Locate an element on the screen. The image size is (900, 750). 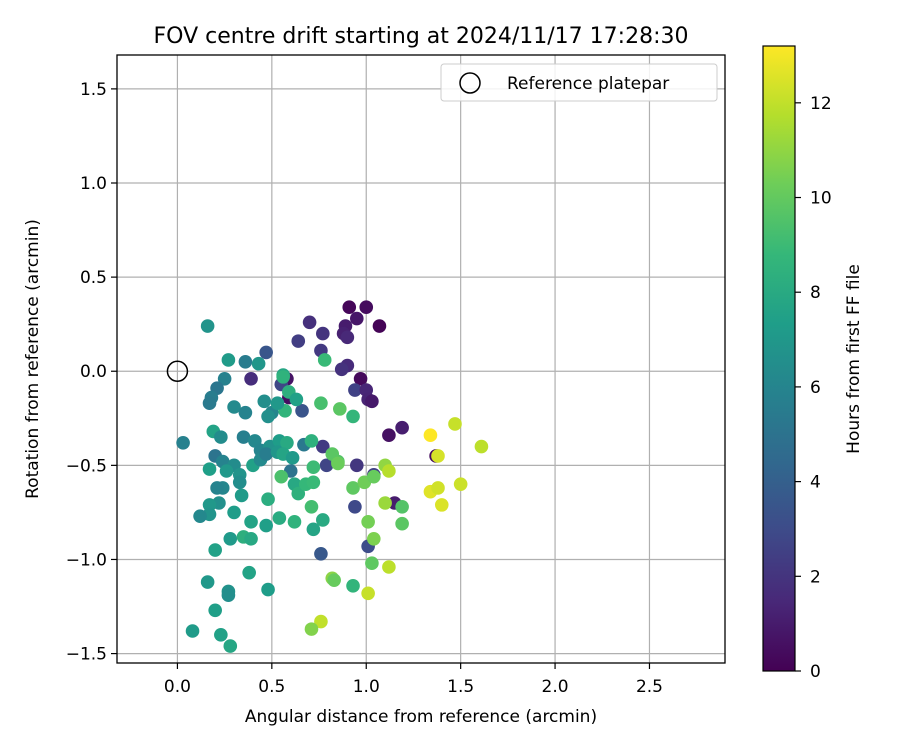
reference-point is located at coordinates (177, 371).